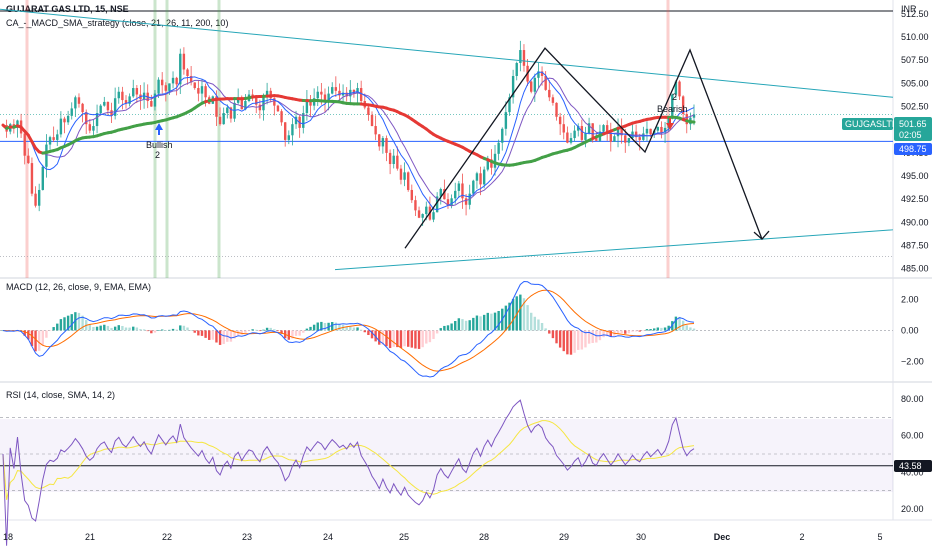 This screenshot has width=932, height=550. I want to click on rsi-tick-label: 40.00, so click(912, 472).